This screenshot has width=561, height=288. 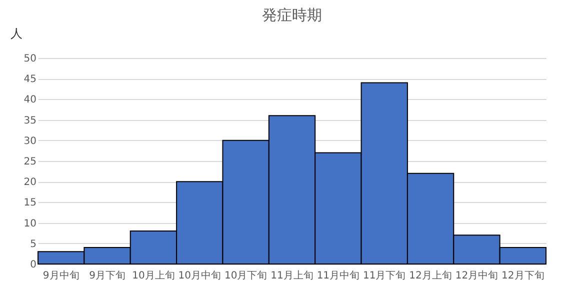 I want to click on x-tick-label: 10月中旬, so click(x=200, y=276).